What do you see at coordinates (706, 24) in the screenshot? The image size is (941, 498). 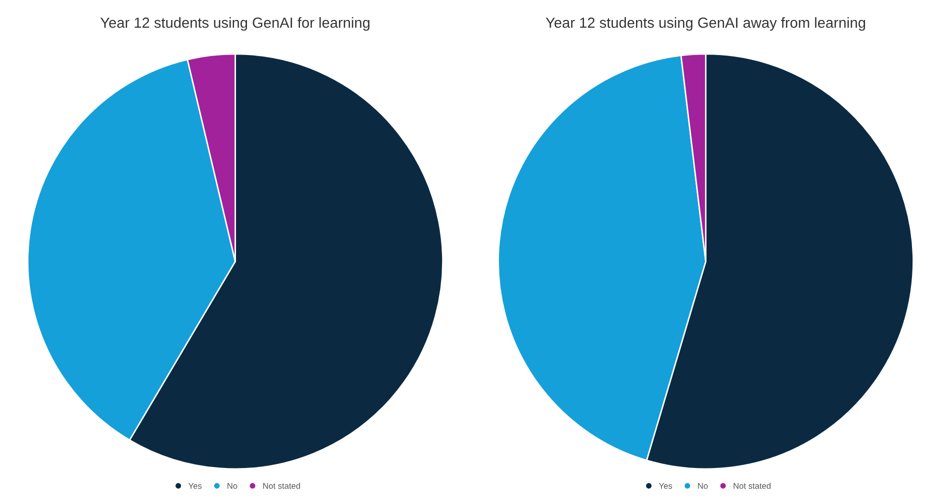 I see `chart-title: Year 12 students using GenAI away from learning` at bounding box center [706, 24].